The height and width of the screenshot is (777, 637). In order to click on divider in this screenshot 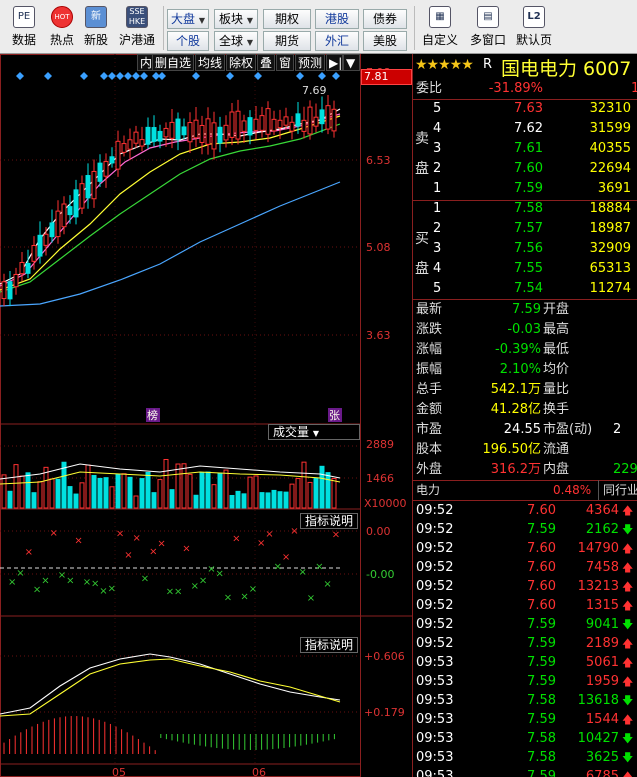, I will do `click(525, 99)`.